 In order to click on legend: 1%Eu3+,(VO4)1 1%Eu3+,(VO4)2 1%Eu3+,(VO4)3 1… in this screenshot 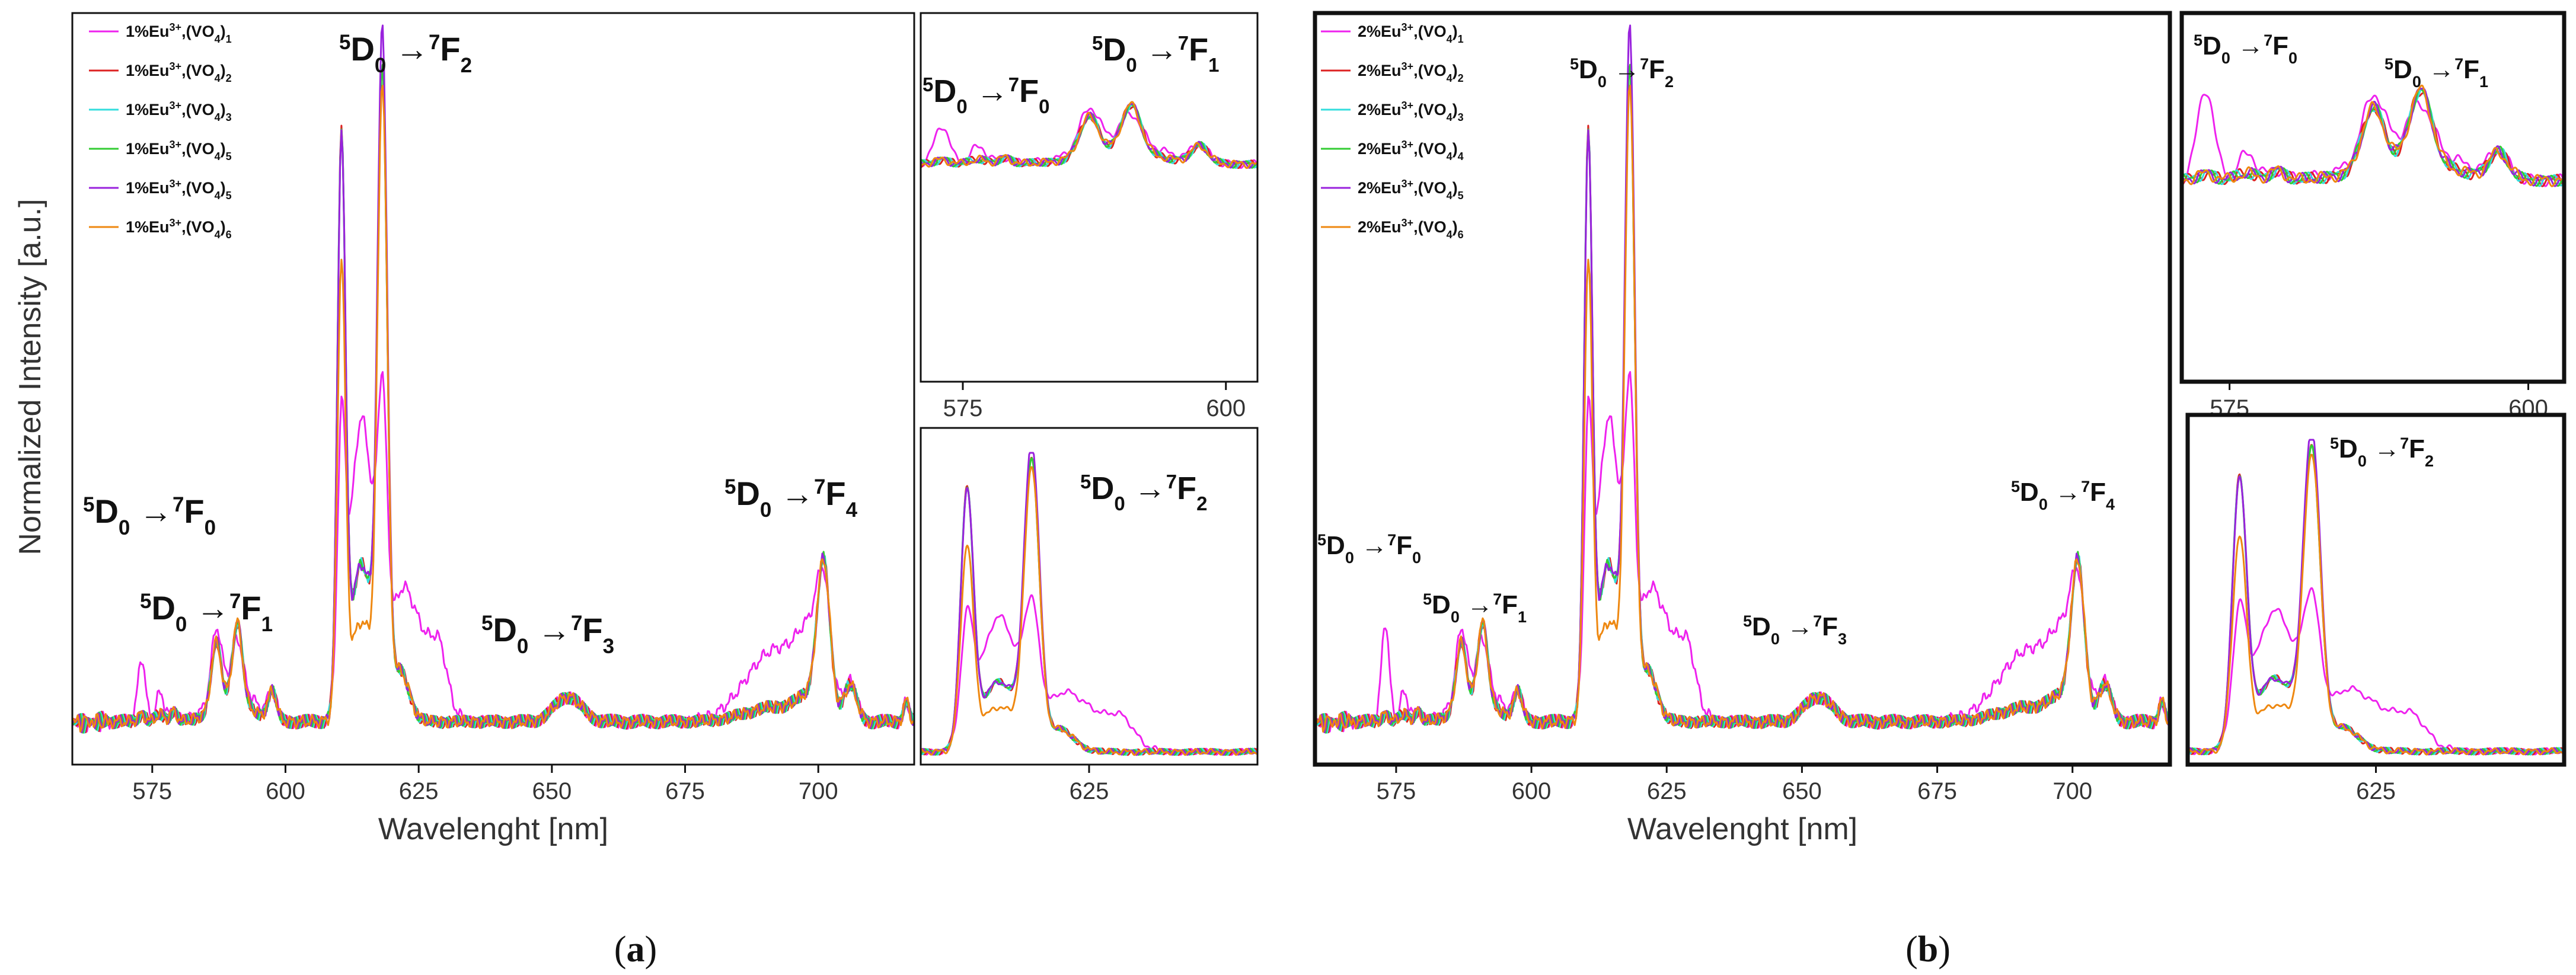, I will do `click(160, 131)`.